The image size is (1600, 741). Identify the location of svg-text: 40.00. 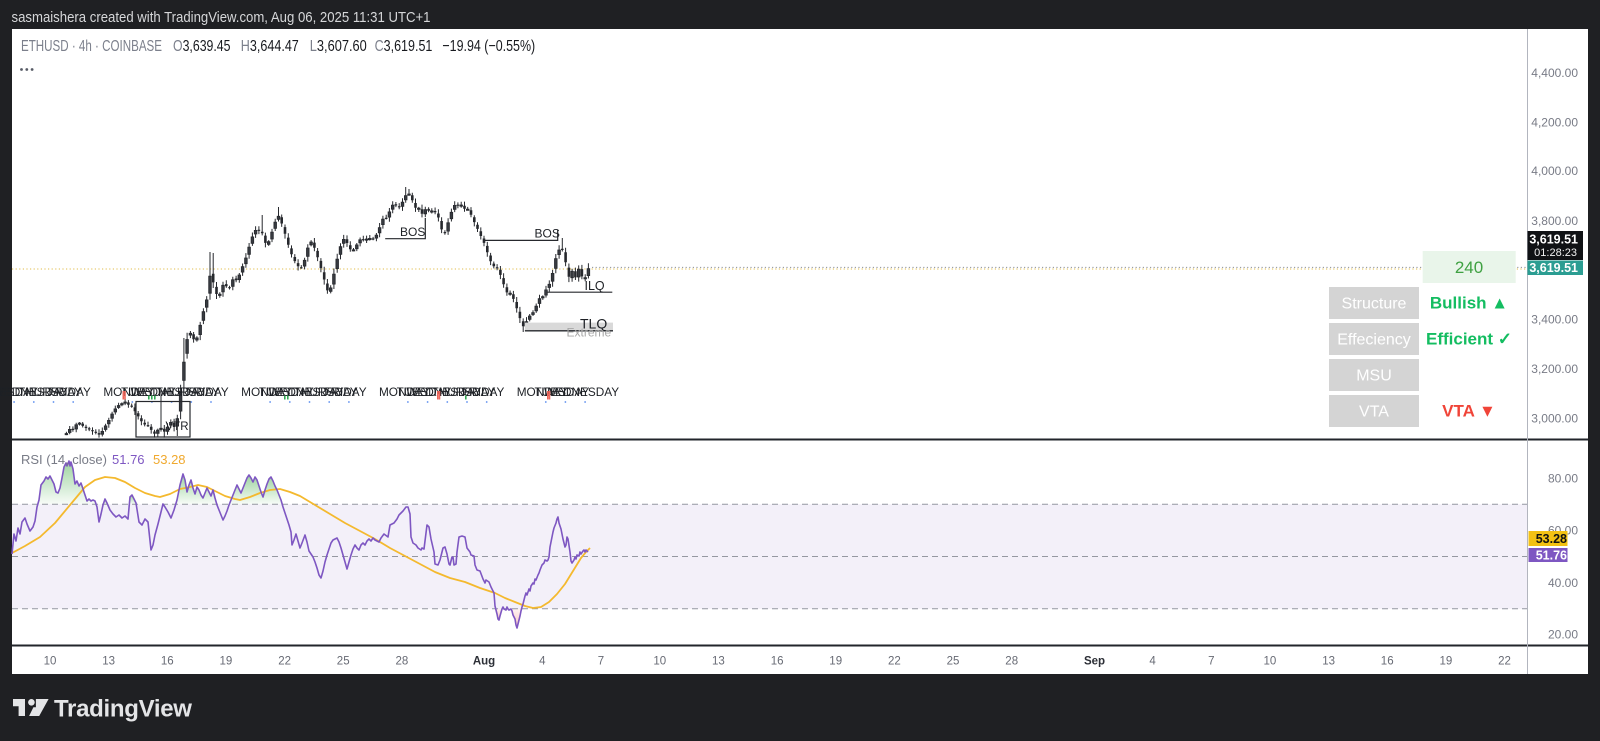
(1563, 583).